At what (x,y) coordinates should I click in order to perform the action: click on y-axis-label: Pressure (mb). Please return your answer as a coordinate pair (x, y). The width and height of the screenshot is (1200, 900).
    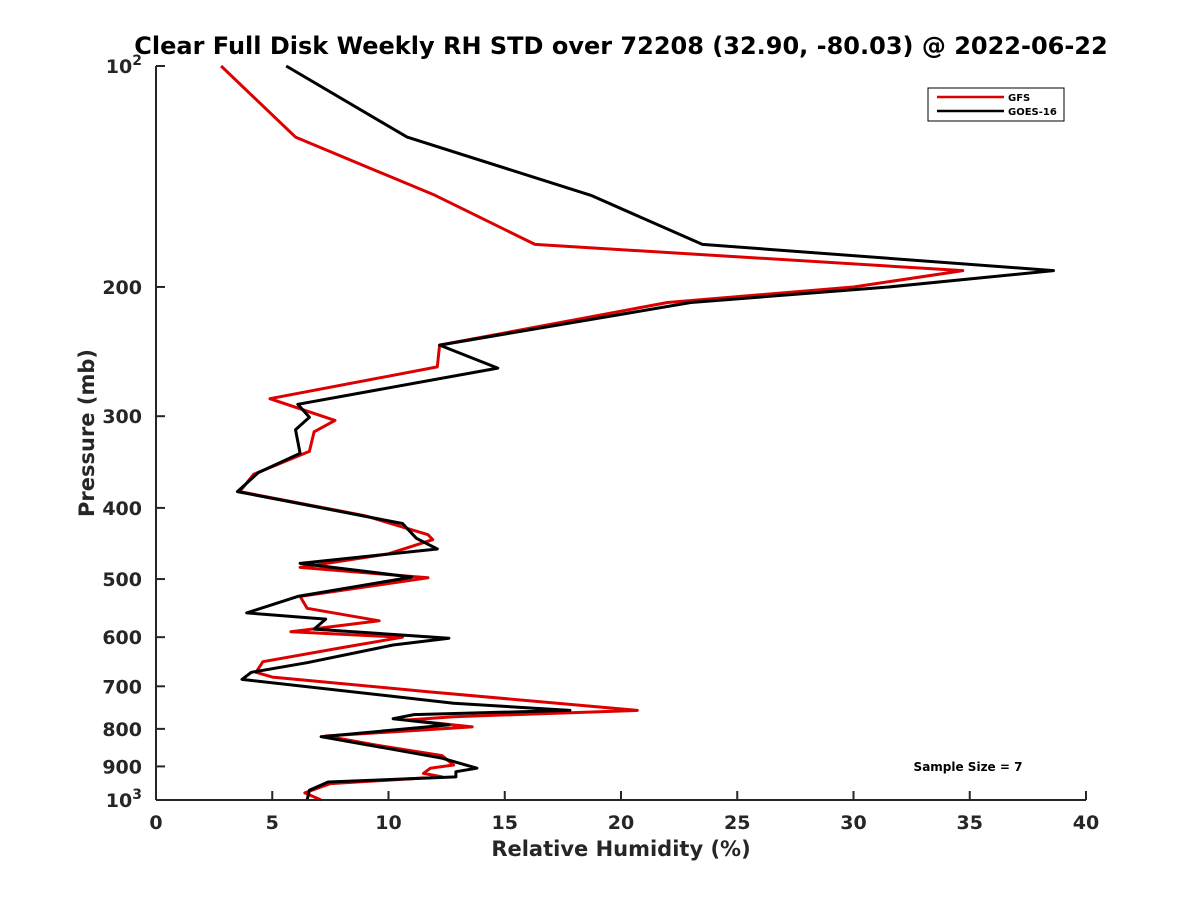
    Looking at the image, I should click on (87, 433).